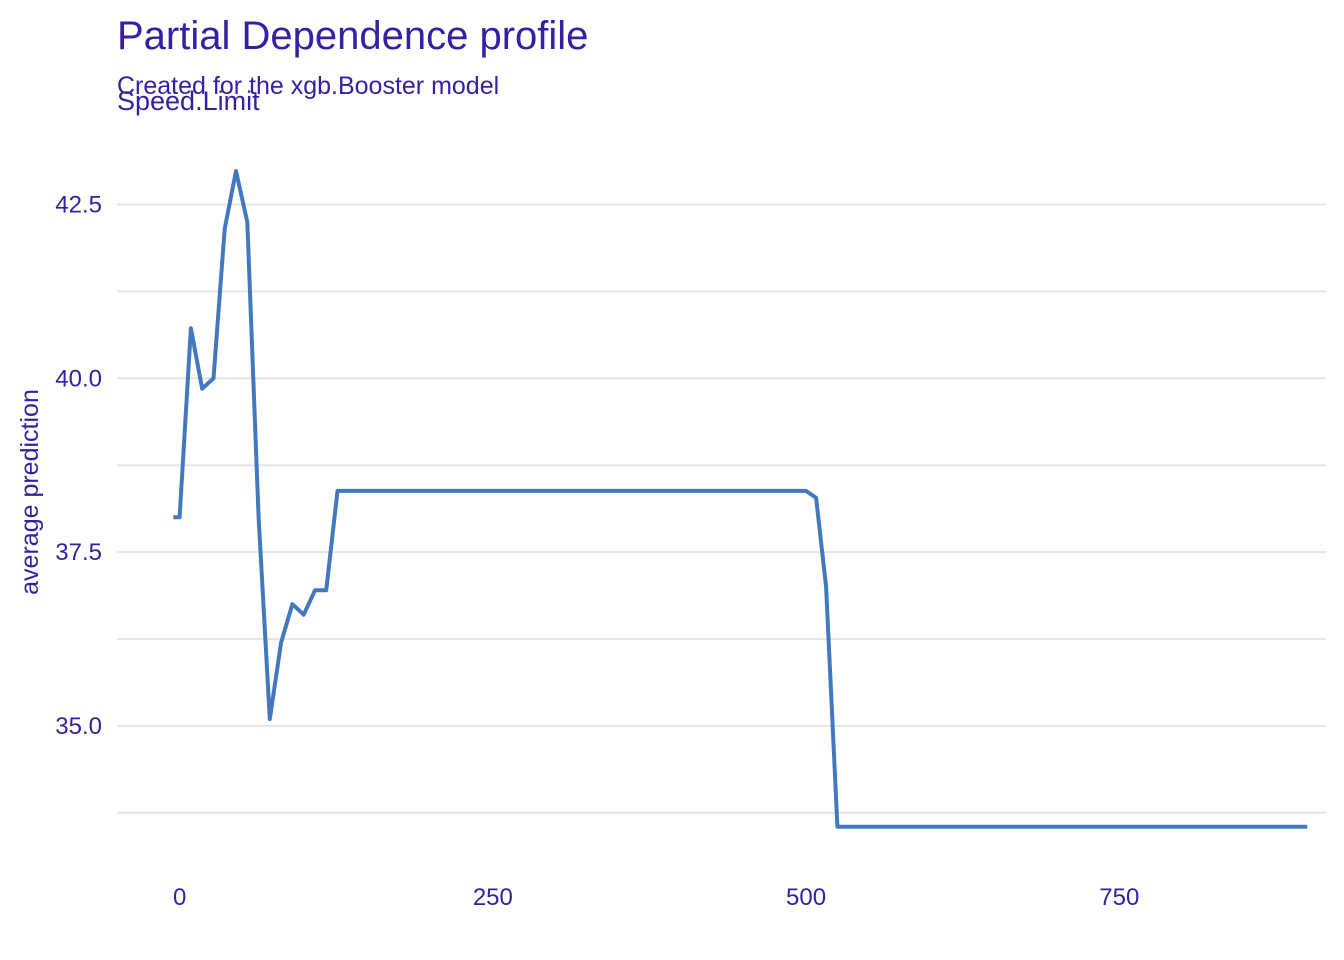 This screenshot has width=1344, height=960. Describe the element at coordinates (1119, 897) in the screenshot. I see `x-tick-label: 750` at that location.